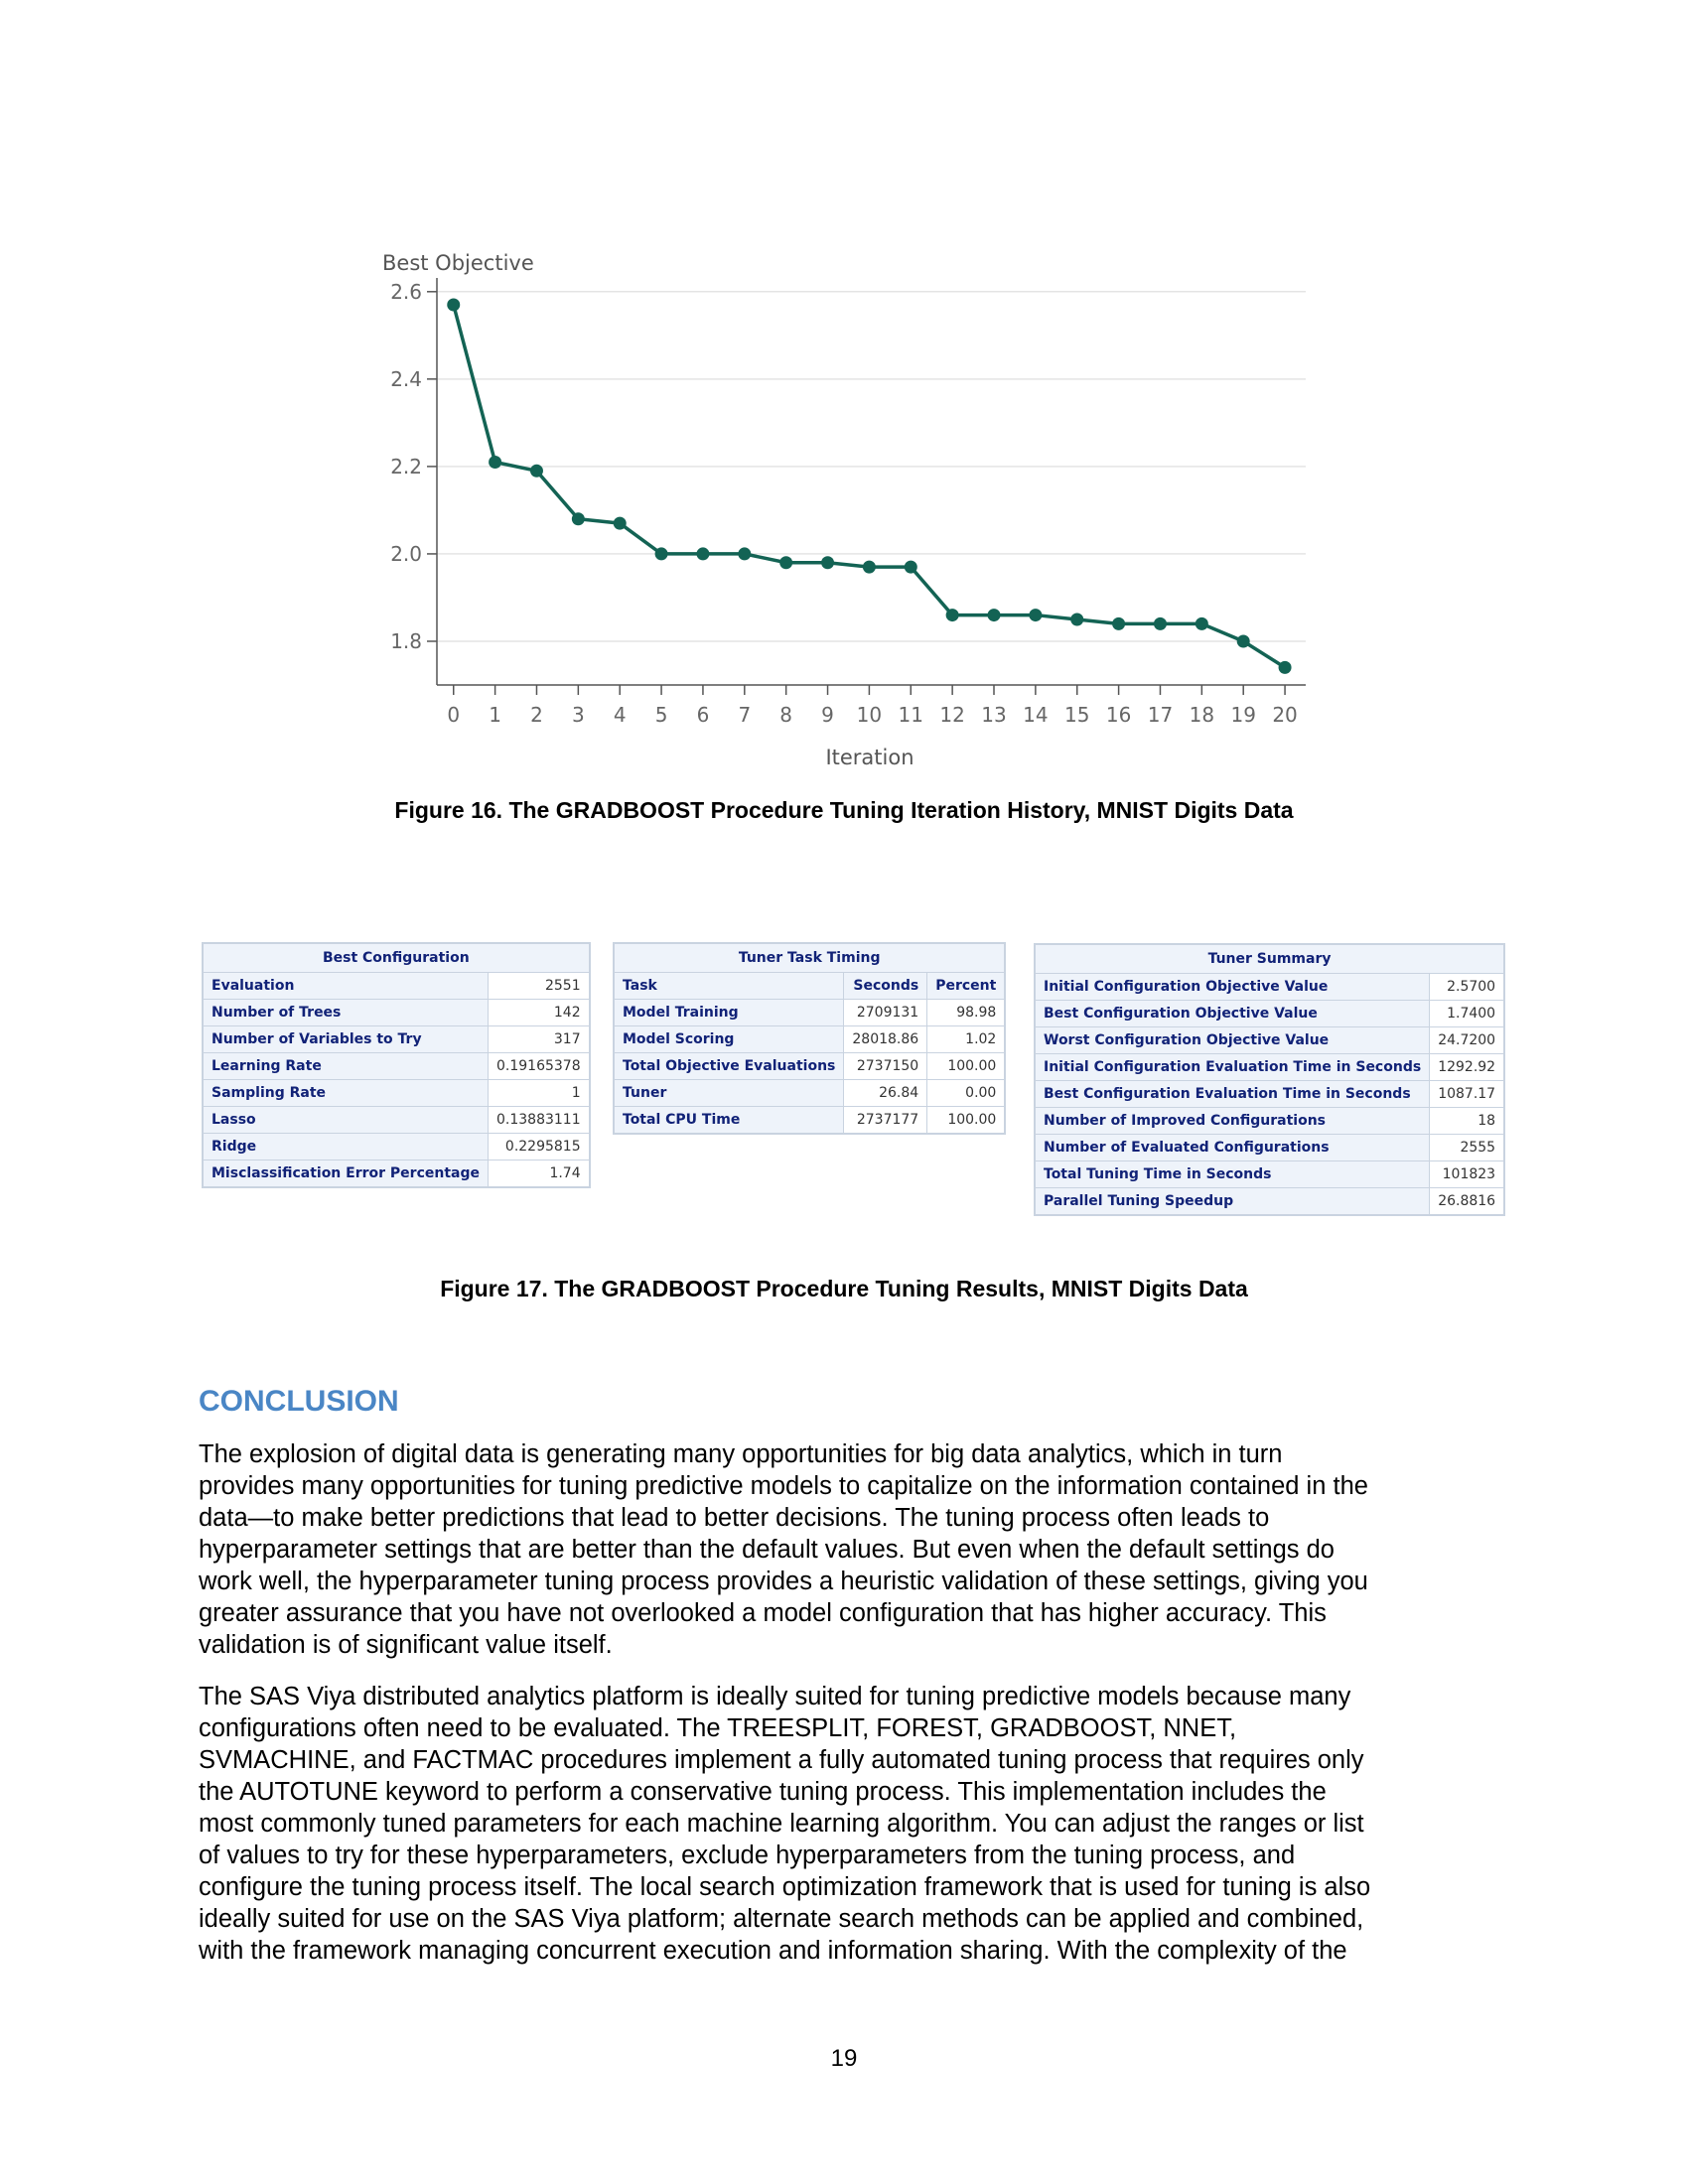  Describe the element at coordinates (539, 986) in the screenshot. I see `row-value: 2551` at that location.